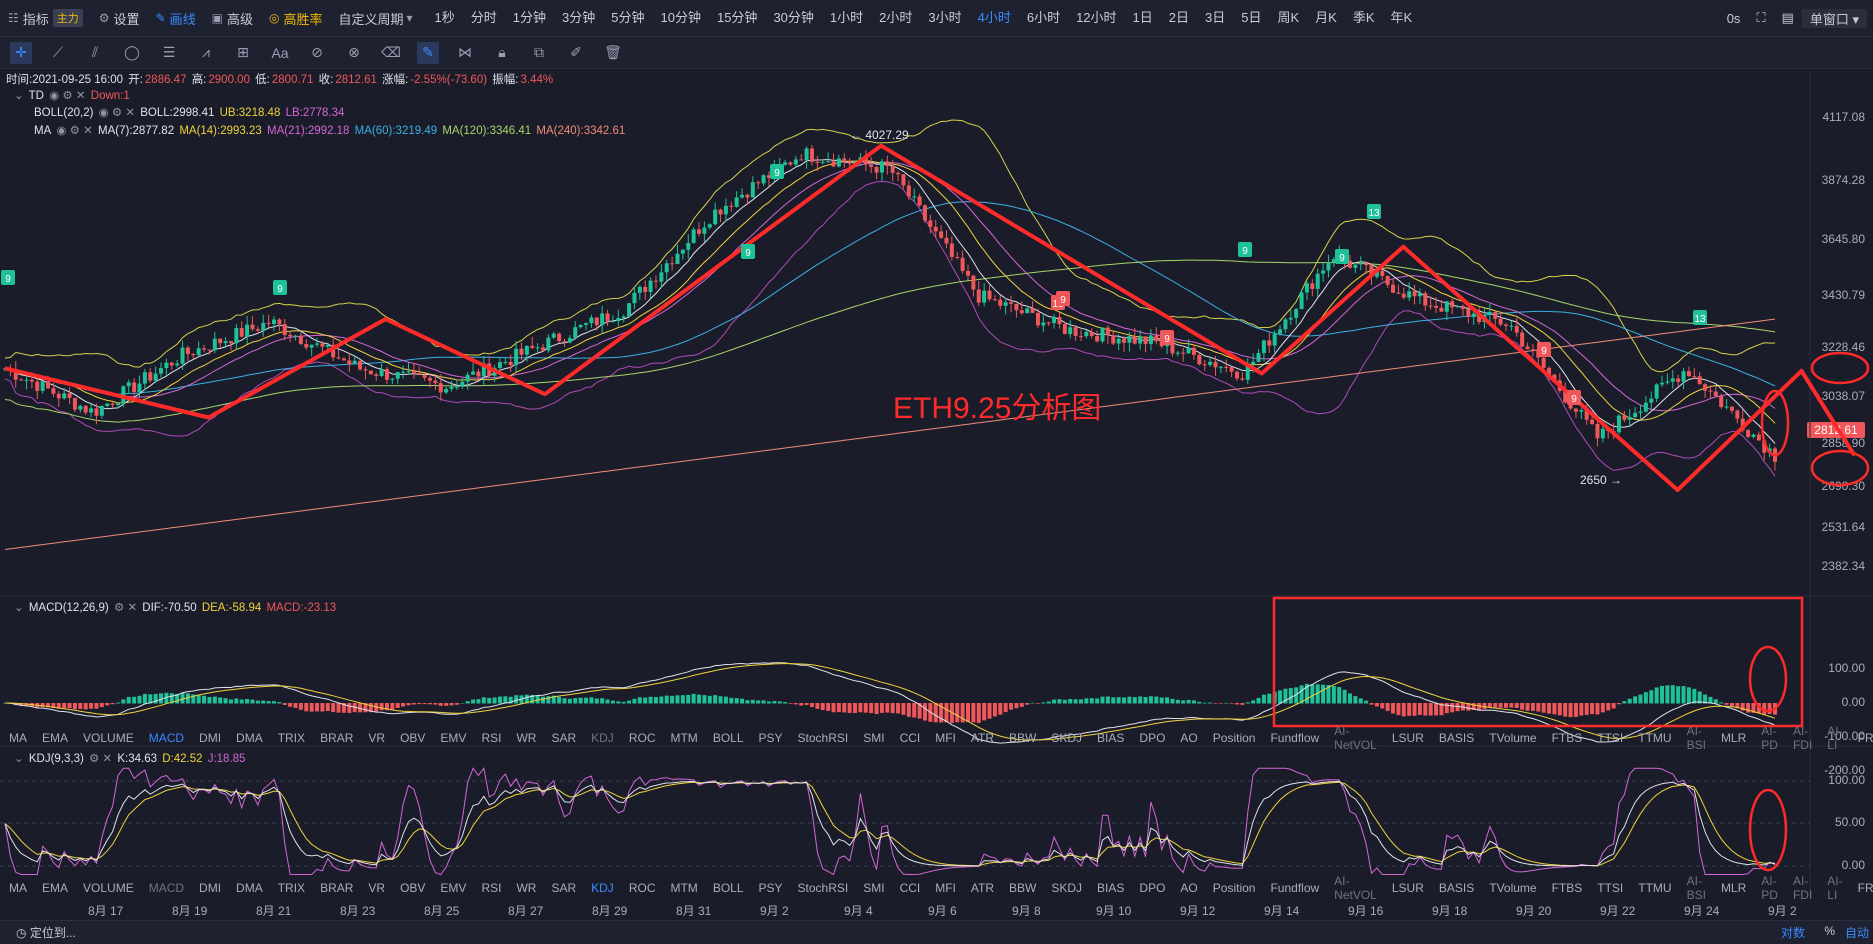 This screenshot has height=944, width=1873. What do you see at coordinates (1363, 17) in the screenshot?
I see `period-tab: 季K` at bounding box center [1363, 17].